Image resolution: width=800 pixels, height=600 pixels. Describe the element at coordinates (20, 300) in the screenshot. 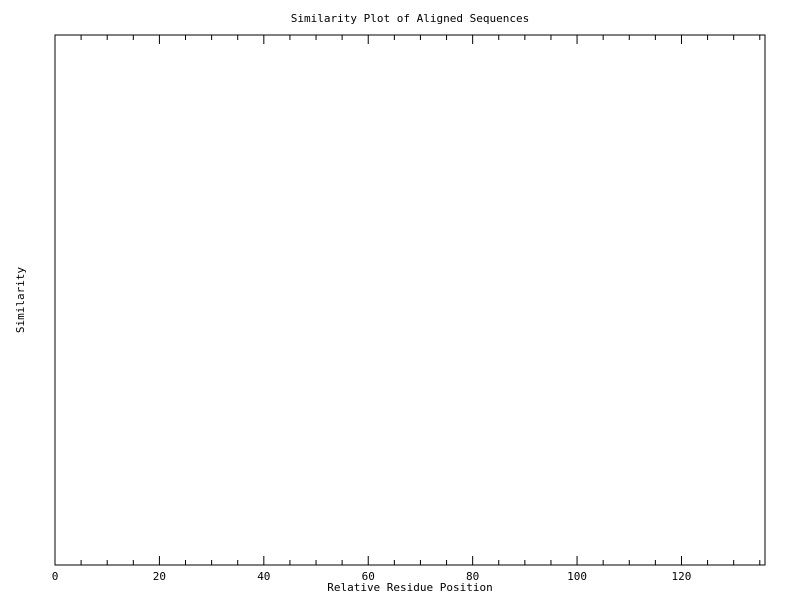

I see `y-axis-label: Similarity` at that location.